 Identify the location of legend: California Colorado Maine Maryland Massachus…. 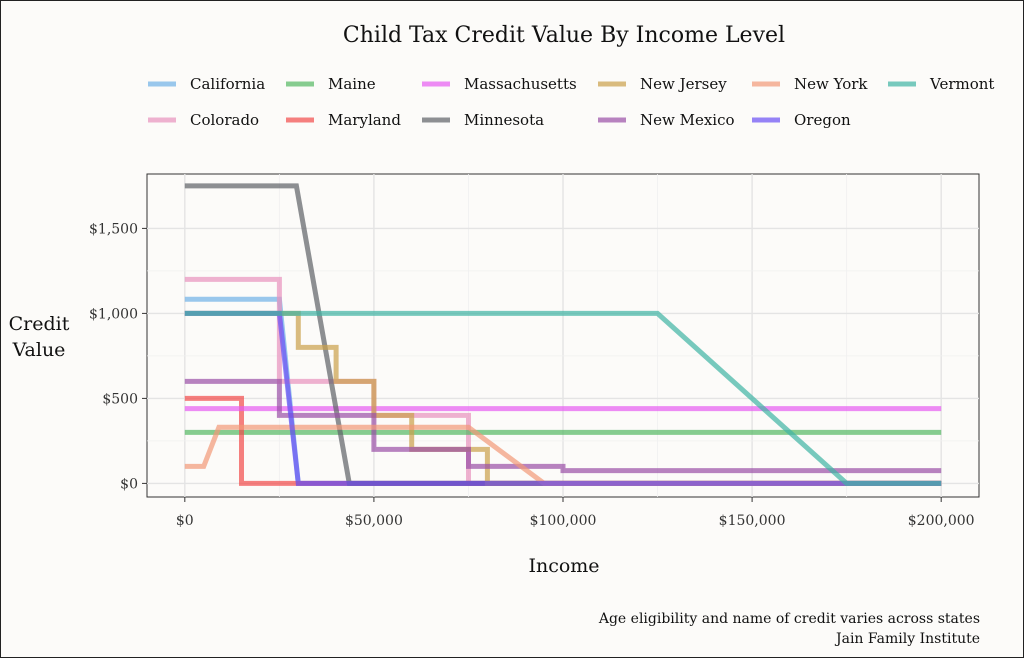
(571, 102).